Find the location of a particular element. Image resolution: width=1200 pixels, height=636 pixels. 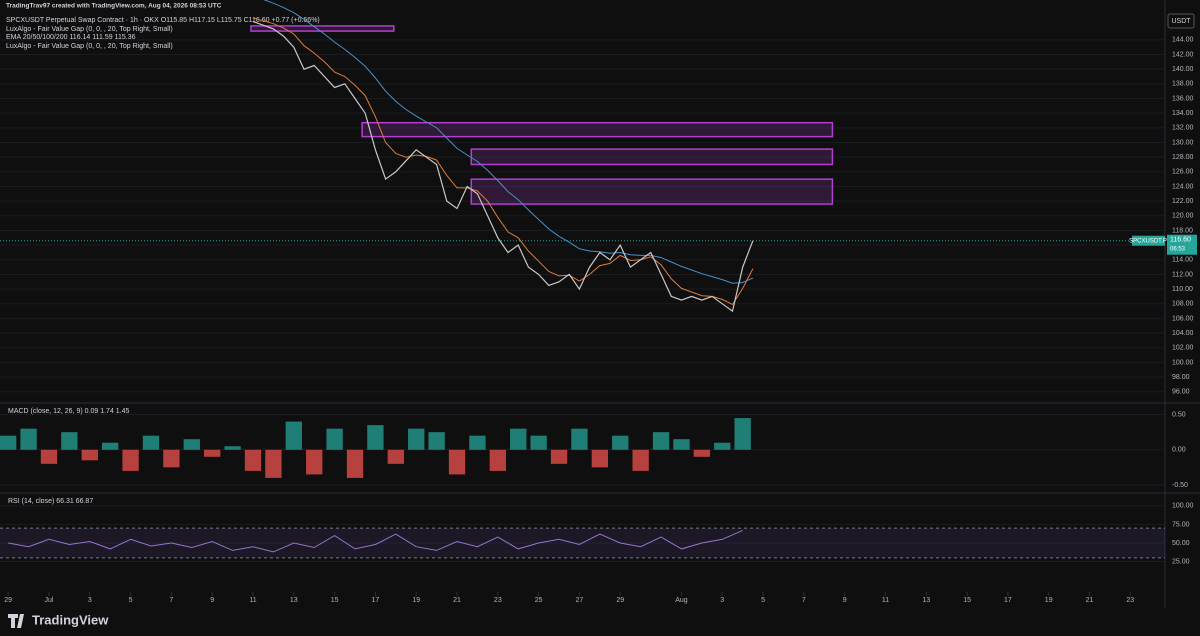

indicator-legend: EMA 20/50/100/200 116.14 111.59 115.36 is located at coordinates (71, 37).